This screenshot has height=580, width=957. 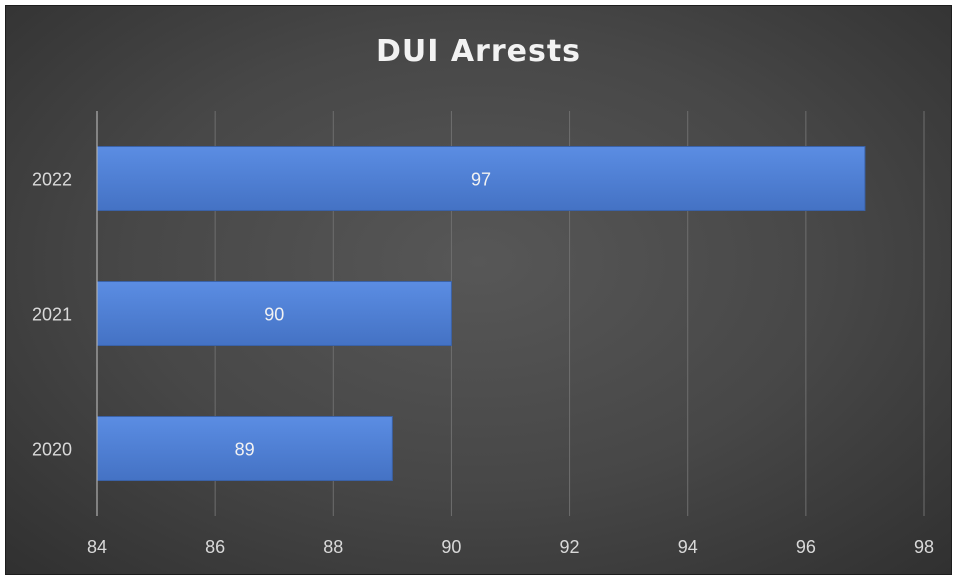 What do you see at coordinates (215, 547) in the screenshot?
I see `x-tick-label-86: 86` at bounding box center [215, 547].